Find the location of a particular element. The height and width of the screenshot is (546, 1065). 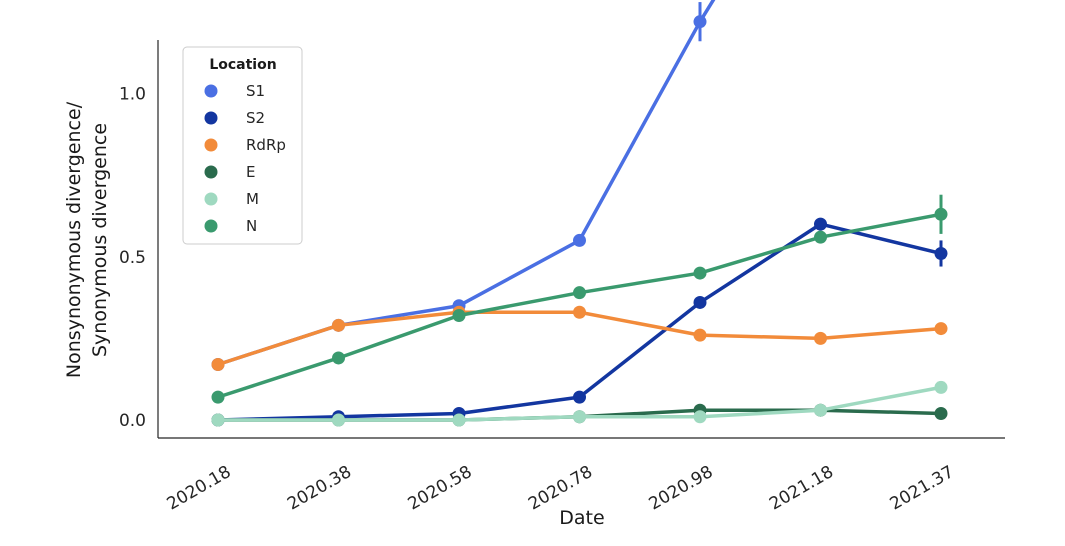

legend-label: E is located at coordinates (250, 172).